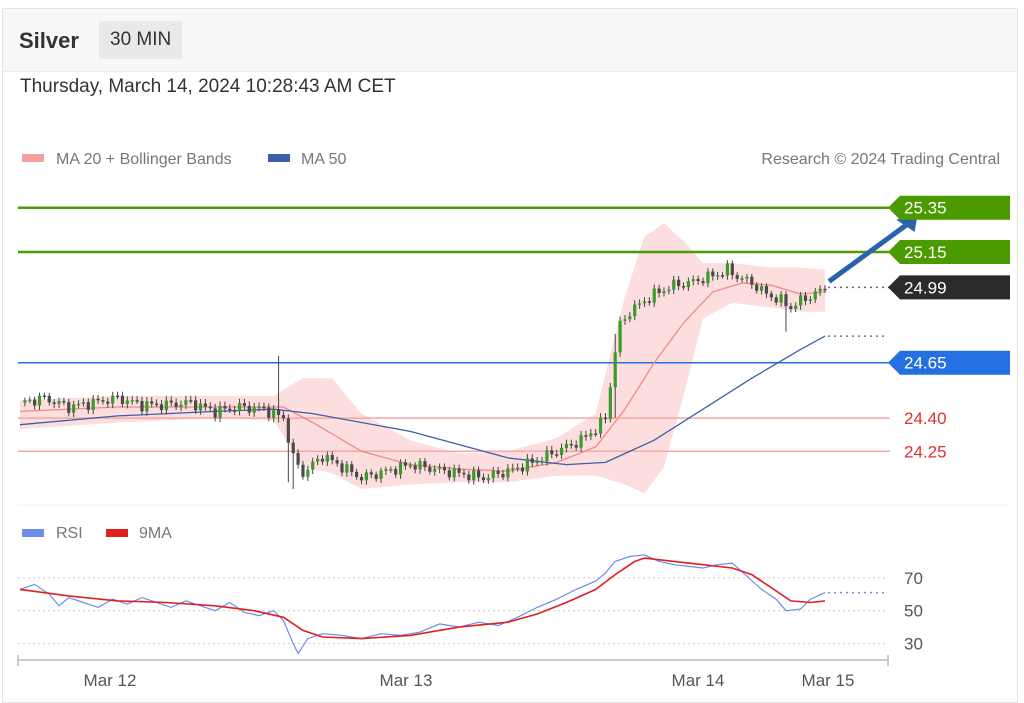 This screenshot has height=703, width=1024. I want to click on target-price-tag-25.35, so click(949, 207).